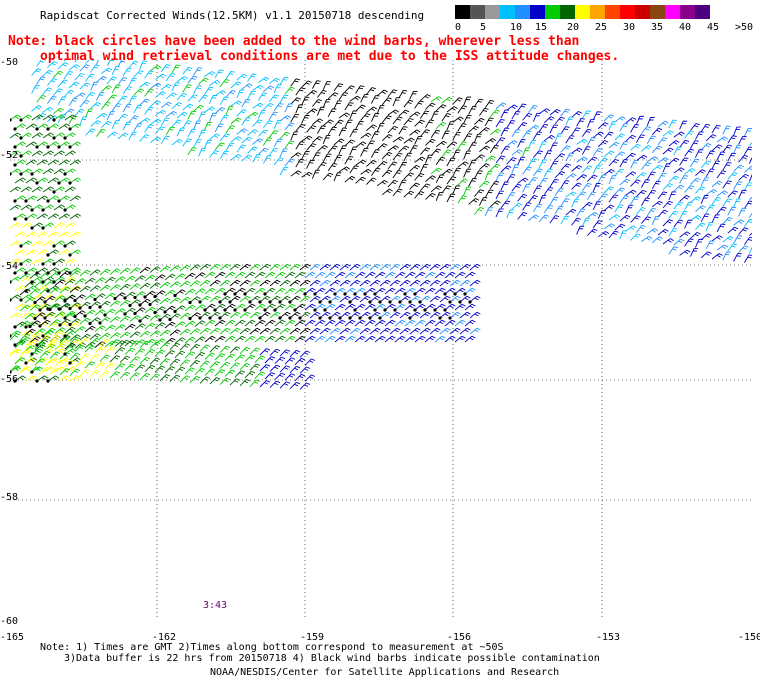 The image size is (760, 688). I want to click on legend-swatch, so click(537, 12).